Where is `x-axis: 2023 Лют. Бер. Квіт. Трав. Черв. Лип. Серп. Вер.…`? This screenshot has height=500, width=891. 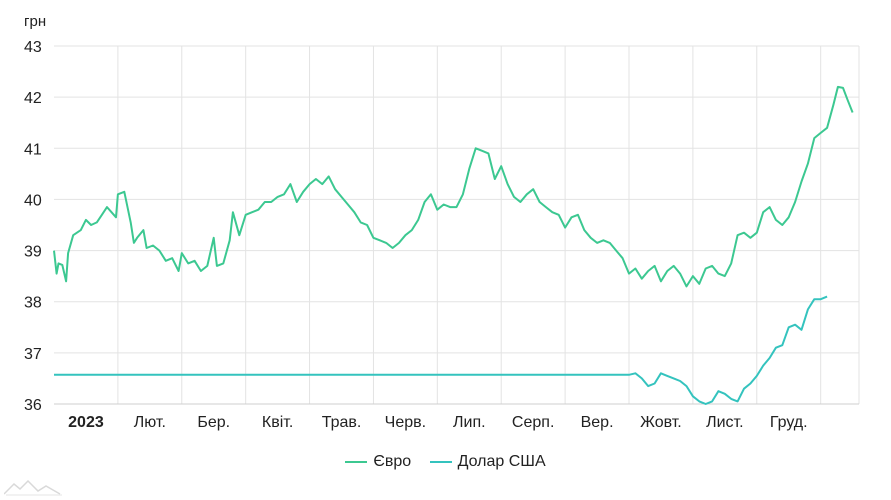
x-axis: 2023 Лют. Бер. Квіт. Трав. Черв. Лип. Серп. Вер.… is located at coordinates (437, 422).